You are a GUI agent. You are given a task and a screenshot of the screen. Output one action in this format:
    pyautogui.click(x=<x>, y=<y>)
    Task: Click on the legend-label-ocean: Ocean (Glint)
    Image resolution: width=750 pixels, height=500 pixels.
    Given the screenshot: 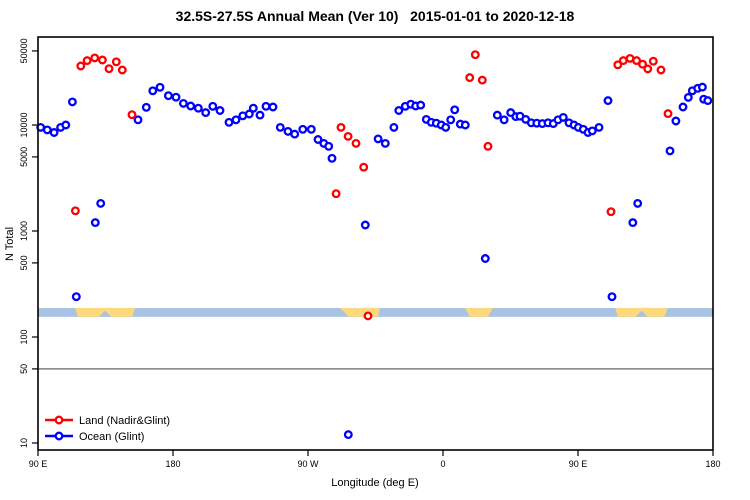 What is the action you would take?
    pyautogui.click(x=111, y=437)
    